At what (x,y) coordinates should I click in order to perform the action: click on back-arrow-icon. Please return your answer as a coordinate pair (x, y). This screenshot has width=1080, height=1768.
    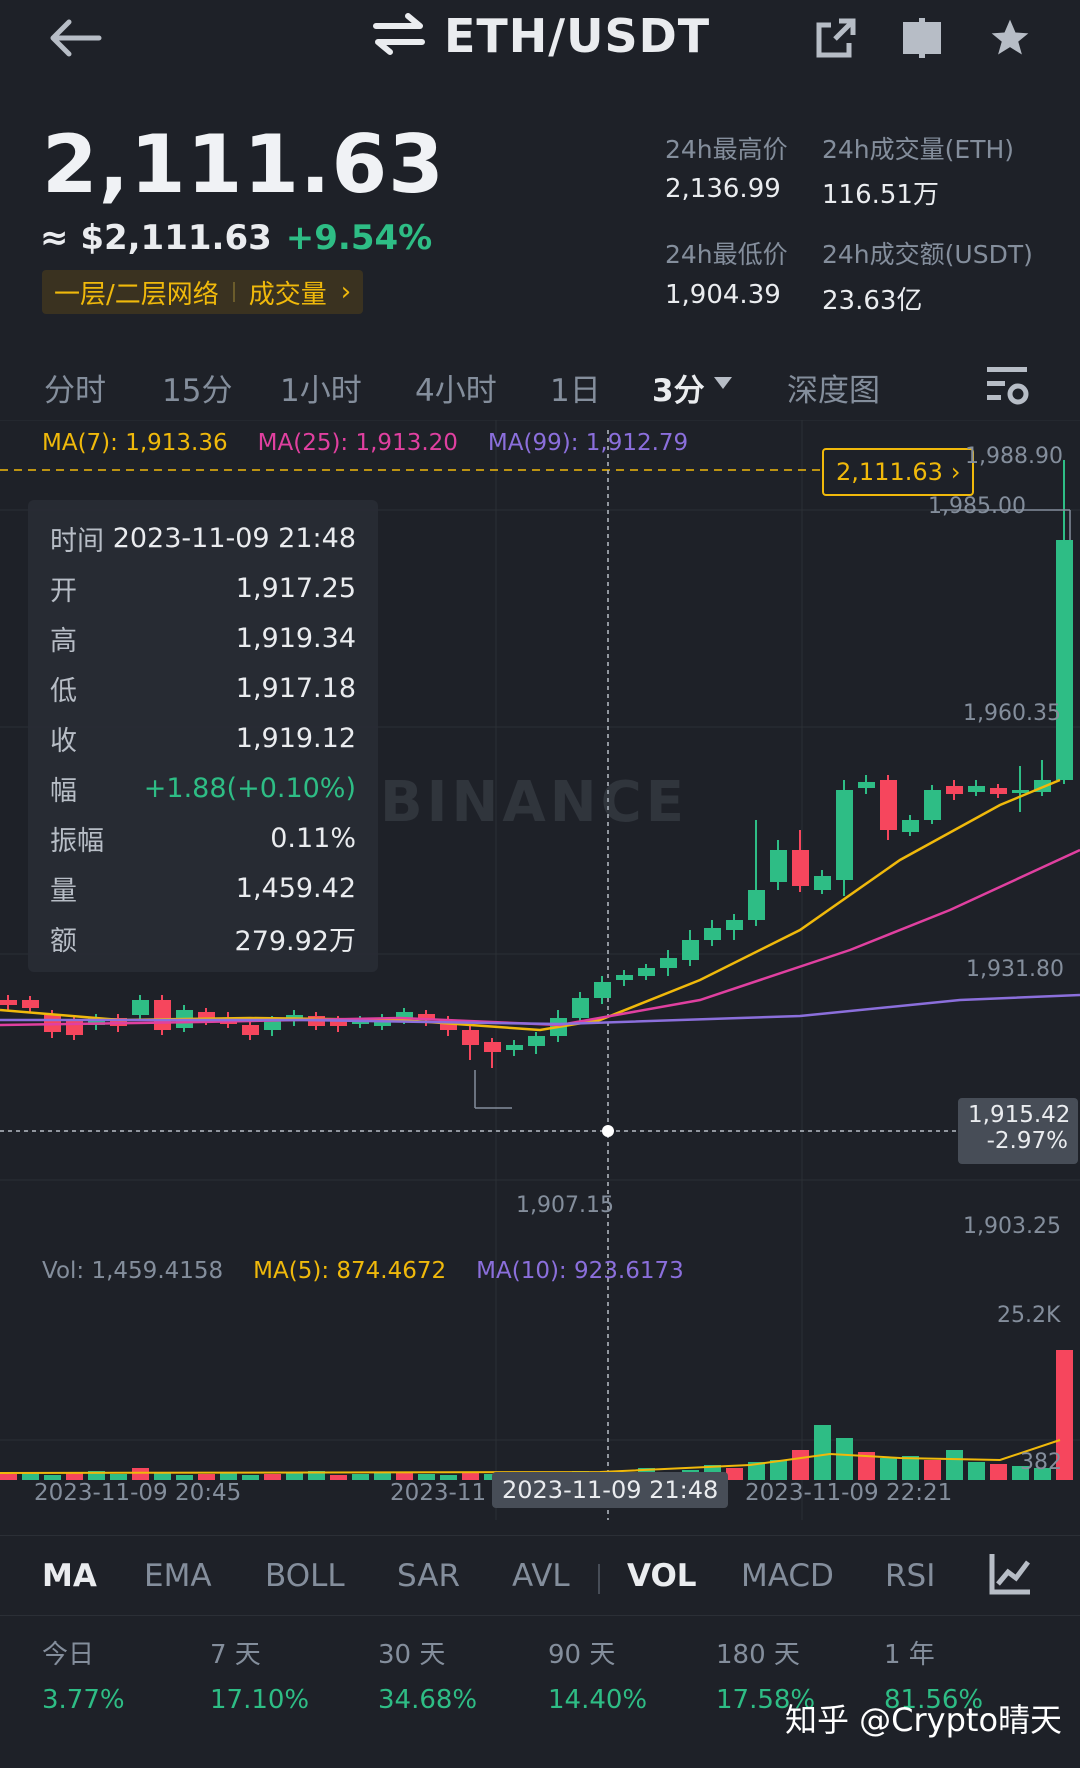
    Looking at the image, I should click on (75, 38).